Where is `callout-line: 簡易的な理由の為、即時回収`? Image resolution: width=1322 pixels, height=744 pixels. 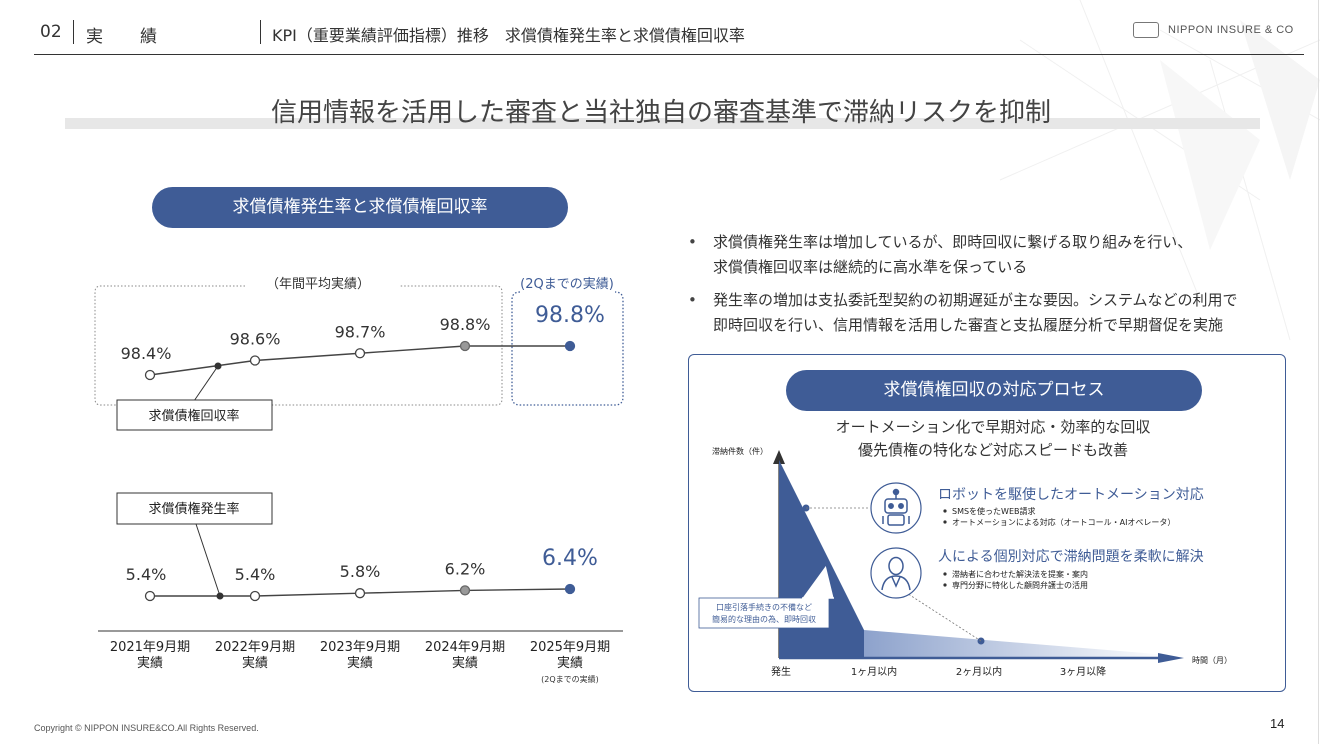
callout-line: 簡易的な理由の為、即時回収 is located at coordinates (764, 619).